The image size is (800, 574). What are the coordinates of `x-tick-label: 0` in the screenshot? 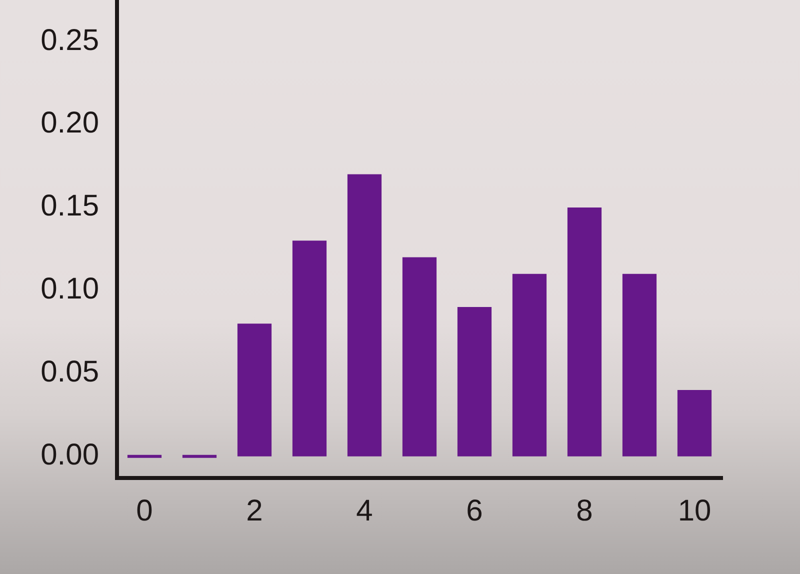 It's located at (144, 511).